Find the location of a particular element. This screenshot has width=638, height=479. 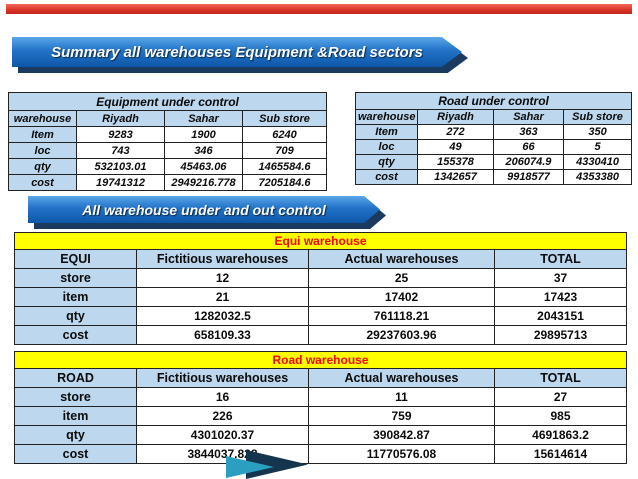

cell: 2043151 is located at coordinates (560, 316).